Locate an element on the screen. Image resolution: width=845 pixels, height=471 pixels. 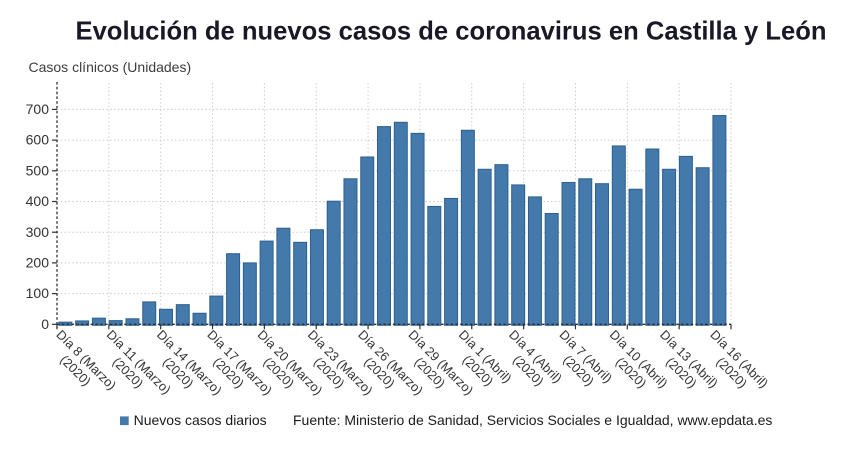
svg-text: 500 is located at coordinates (38, 170).